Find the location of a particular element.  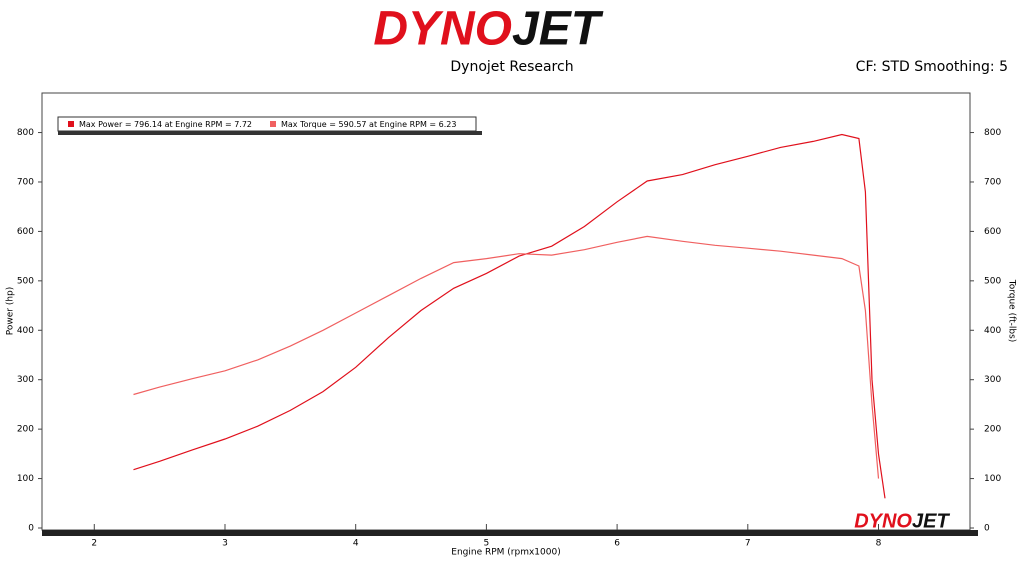

y2-tick-label: 100 is located at coordinates (992, 479).